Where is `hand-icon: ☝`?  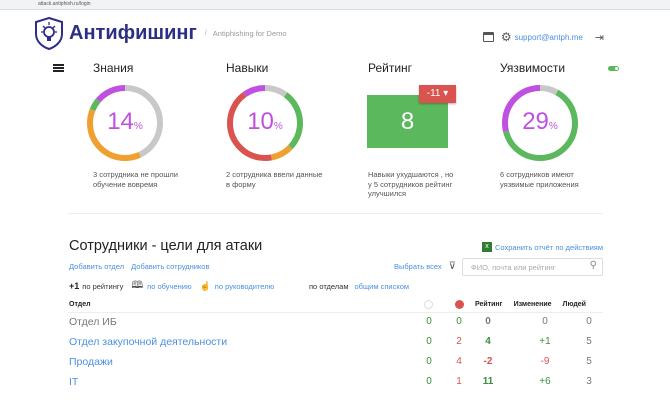
hand-icon: ☝ is located at coordinates (205, 285).